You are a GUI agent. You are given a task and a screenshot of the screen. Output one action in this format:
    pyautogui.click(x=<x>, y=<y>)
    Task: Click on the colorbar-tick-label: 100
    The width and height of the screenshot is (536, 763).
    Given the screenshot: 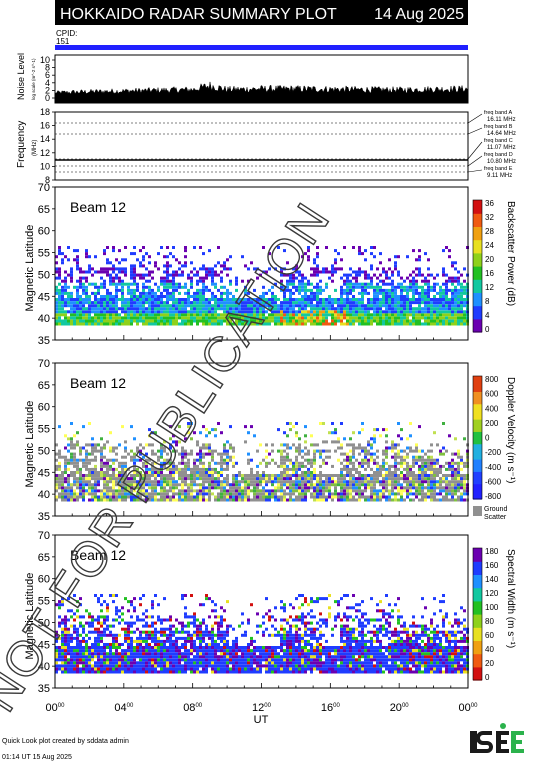 What is the action you would take?
    pyautogui.click(x=492, y=607)
    